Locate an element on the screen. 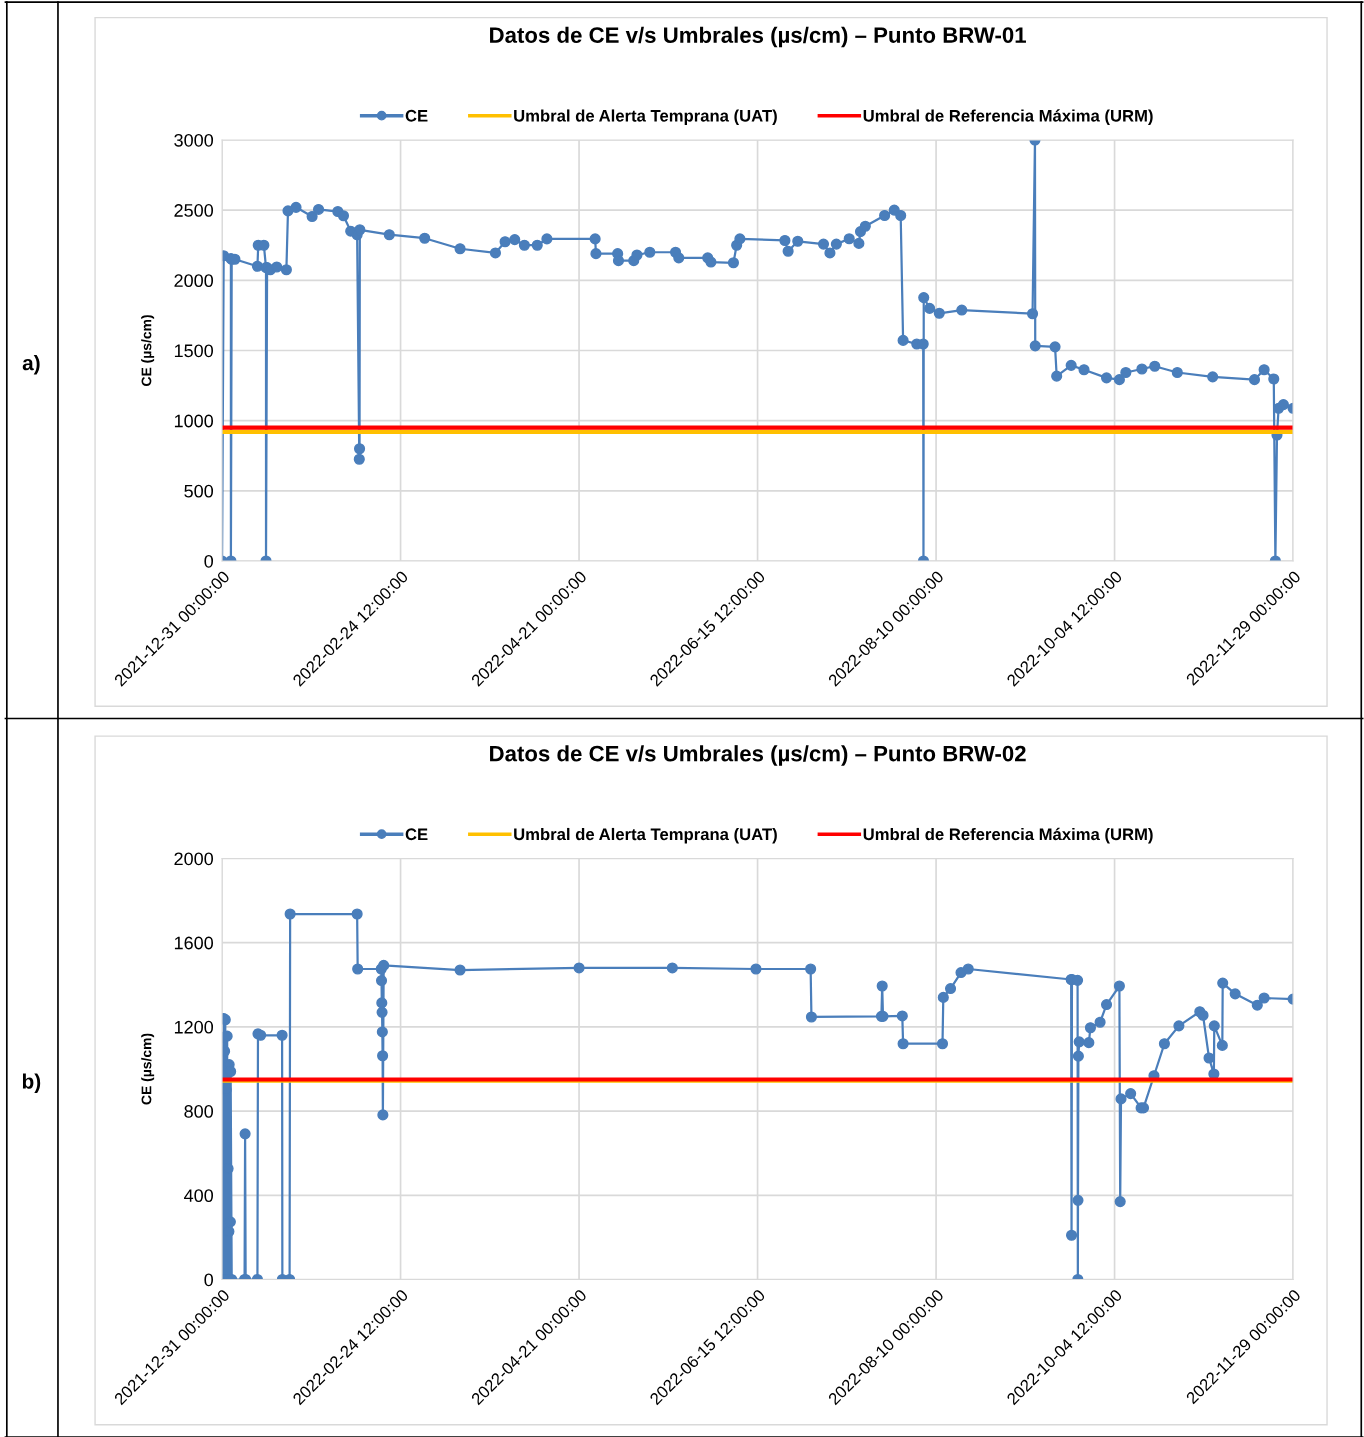 The height and width of the screenshot is (1437, 1364). y-tick-label: 500 is located at coordinates (199, 491).